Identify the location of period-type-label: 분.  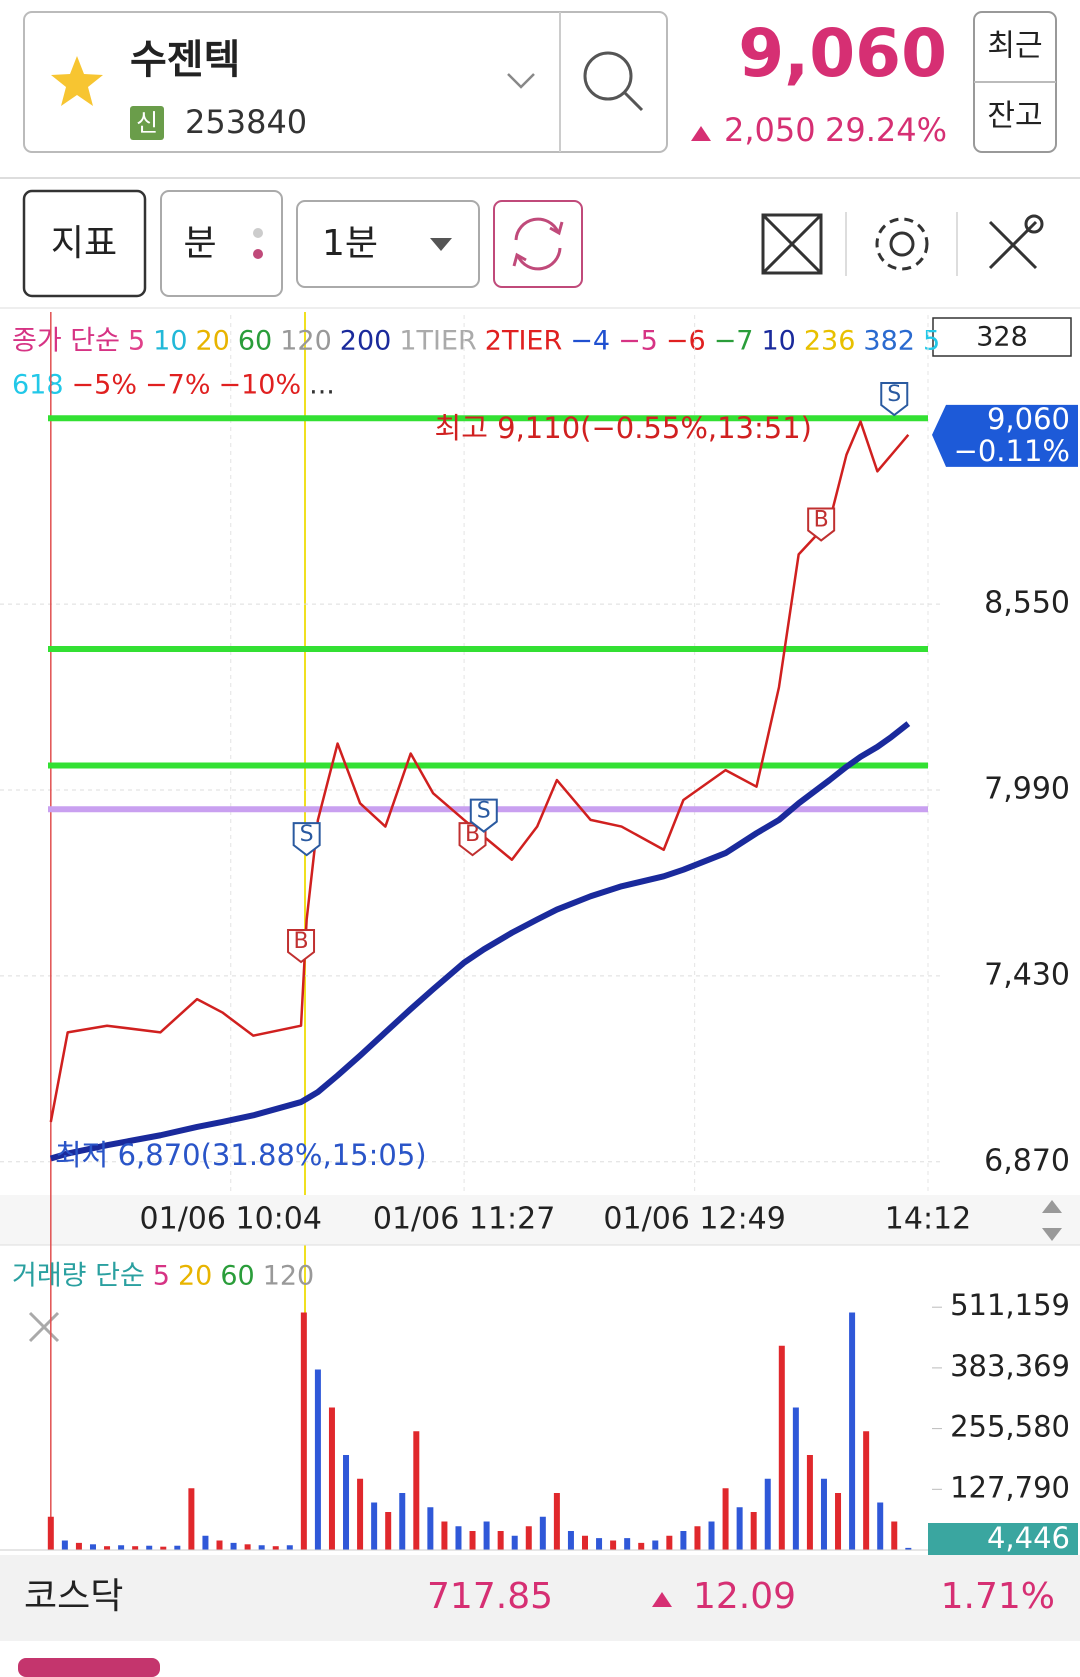
(199, 243).